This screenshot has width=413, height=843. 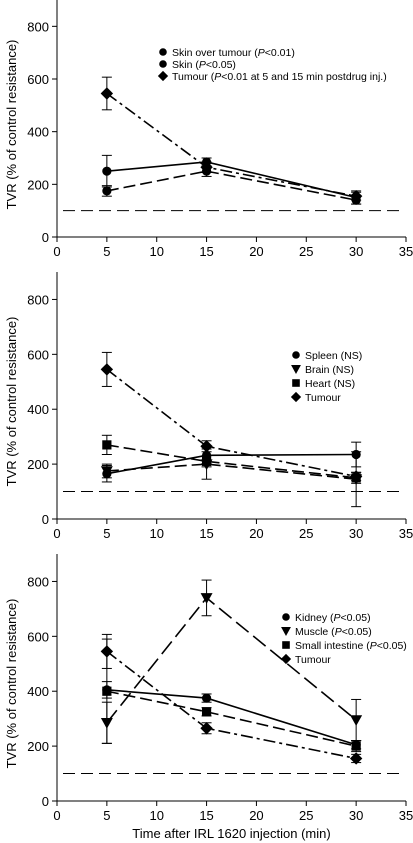 What do you see at coordinates (204, 65) in the screenshot?
I see `legend-entry: Skin (P<0.05)` at bounding box center [204, 65].